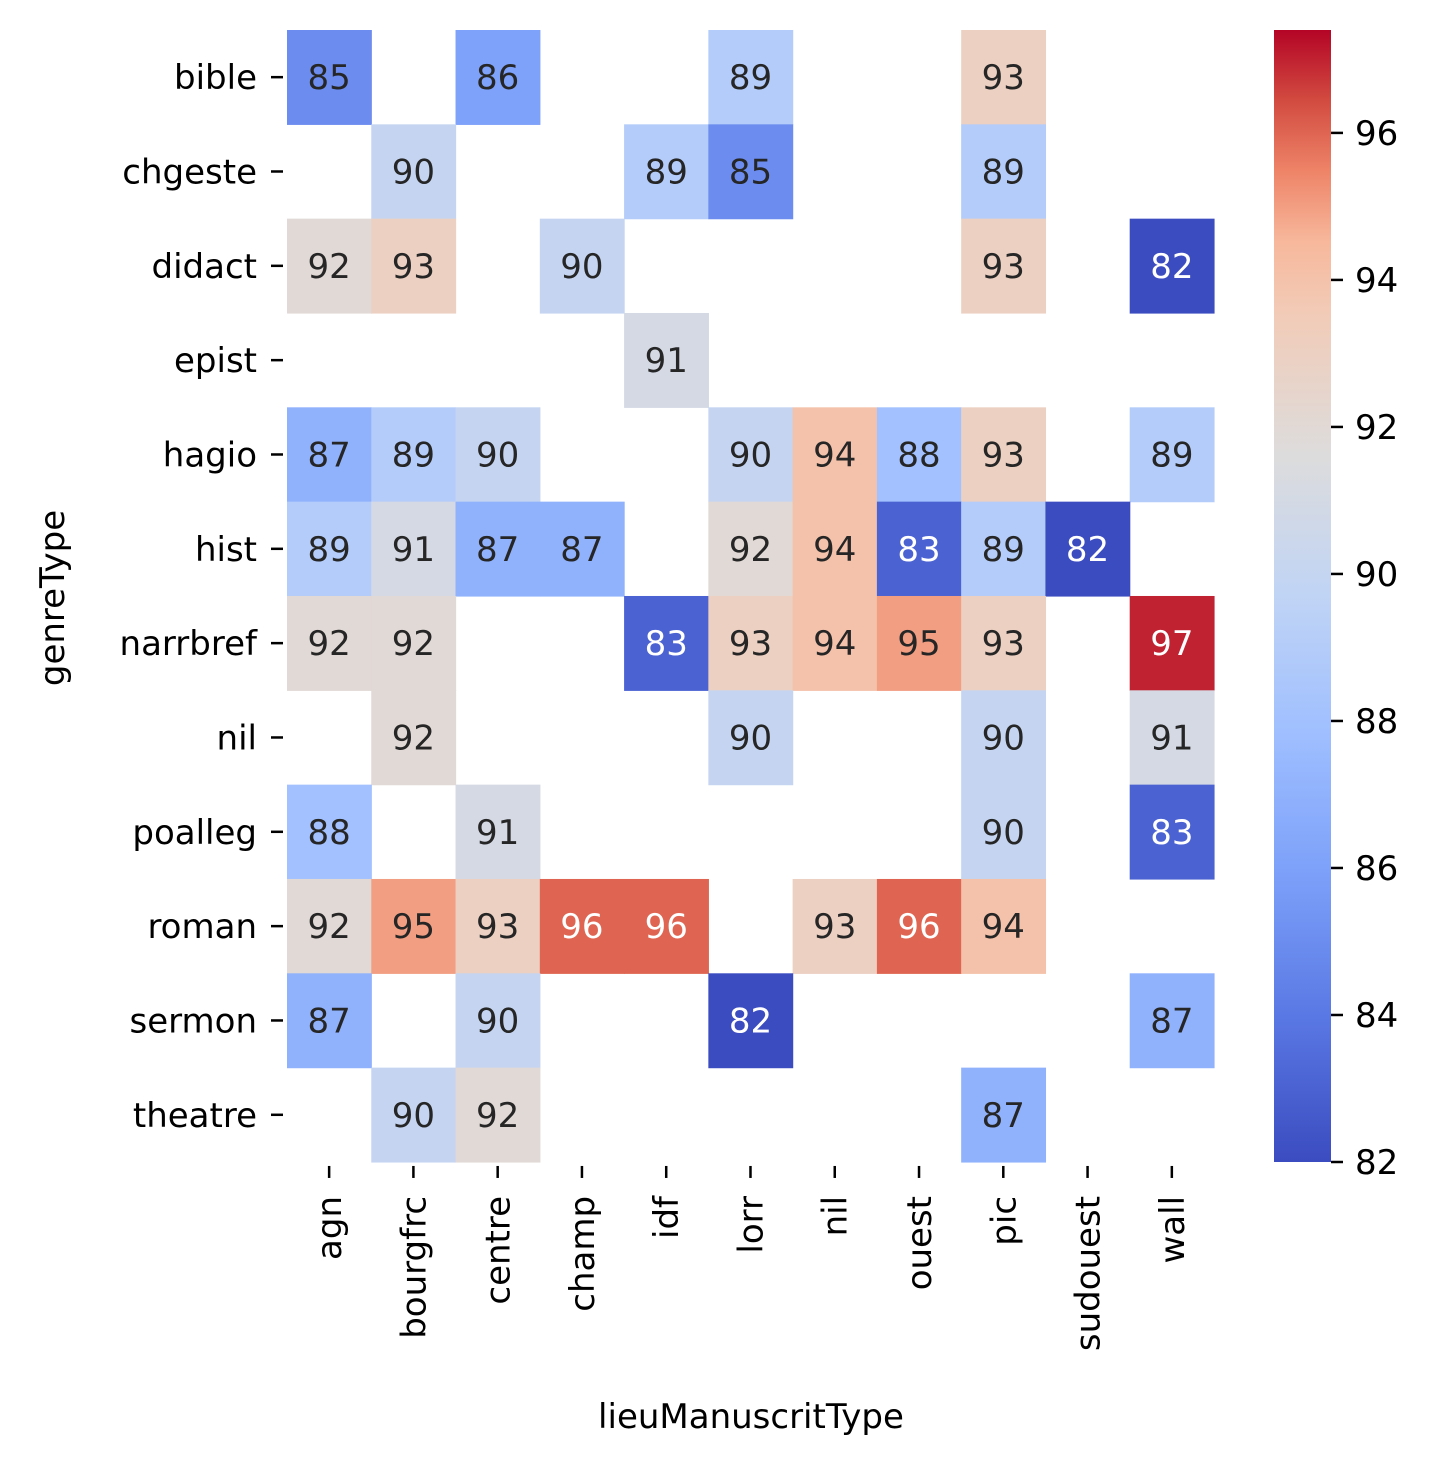  I want to click on cell-value-label: 83, so click(666, 644).